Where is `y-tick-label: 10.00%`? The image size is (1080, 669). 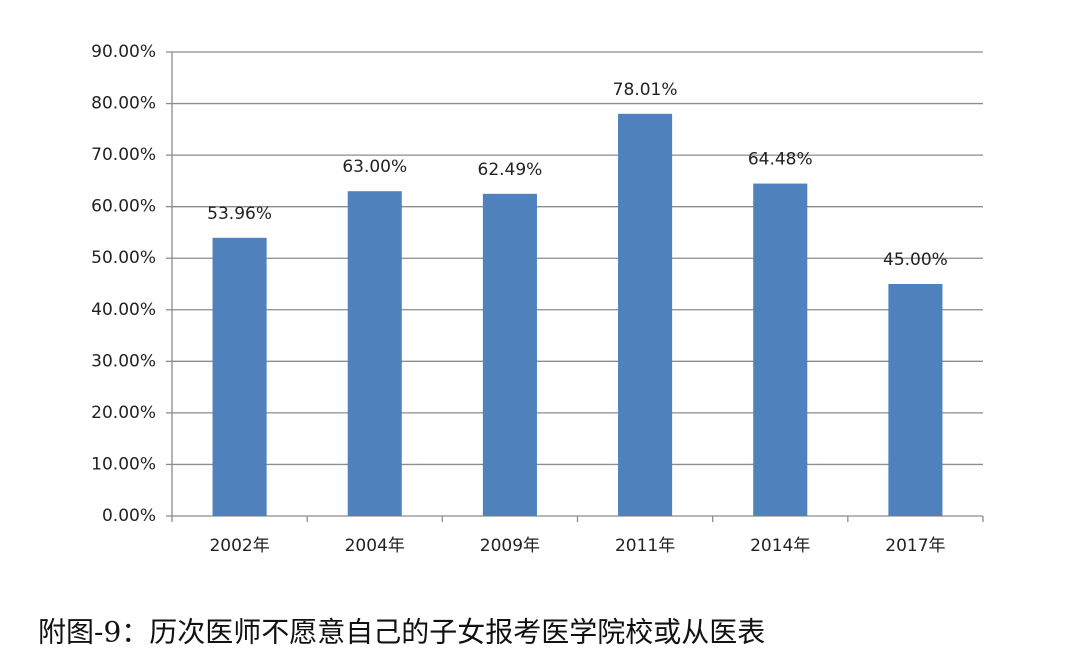 y-tick-label: 10.00% is located at coordinates (123, 464).